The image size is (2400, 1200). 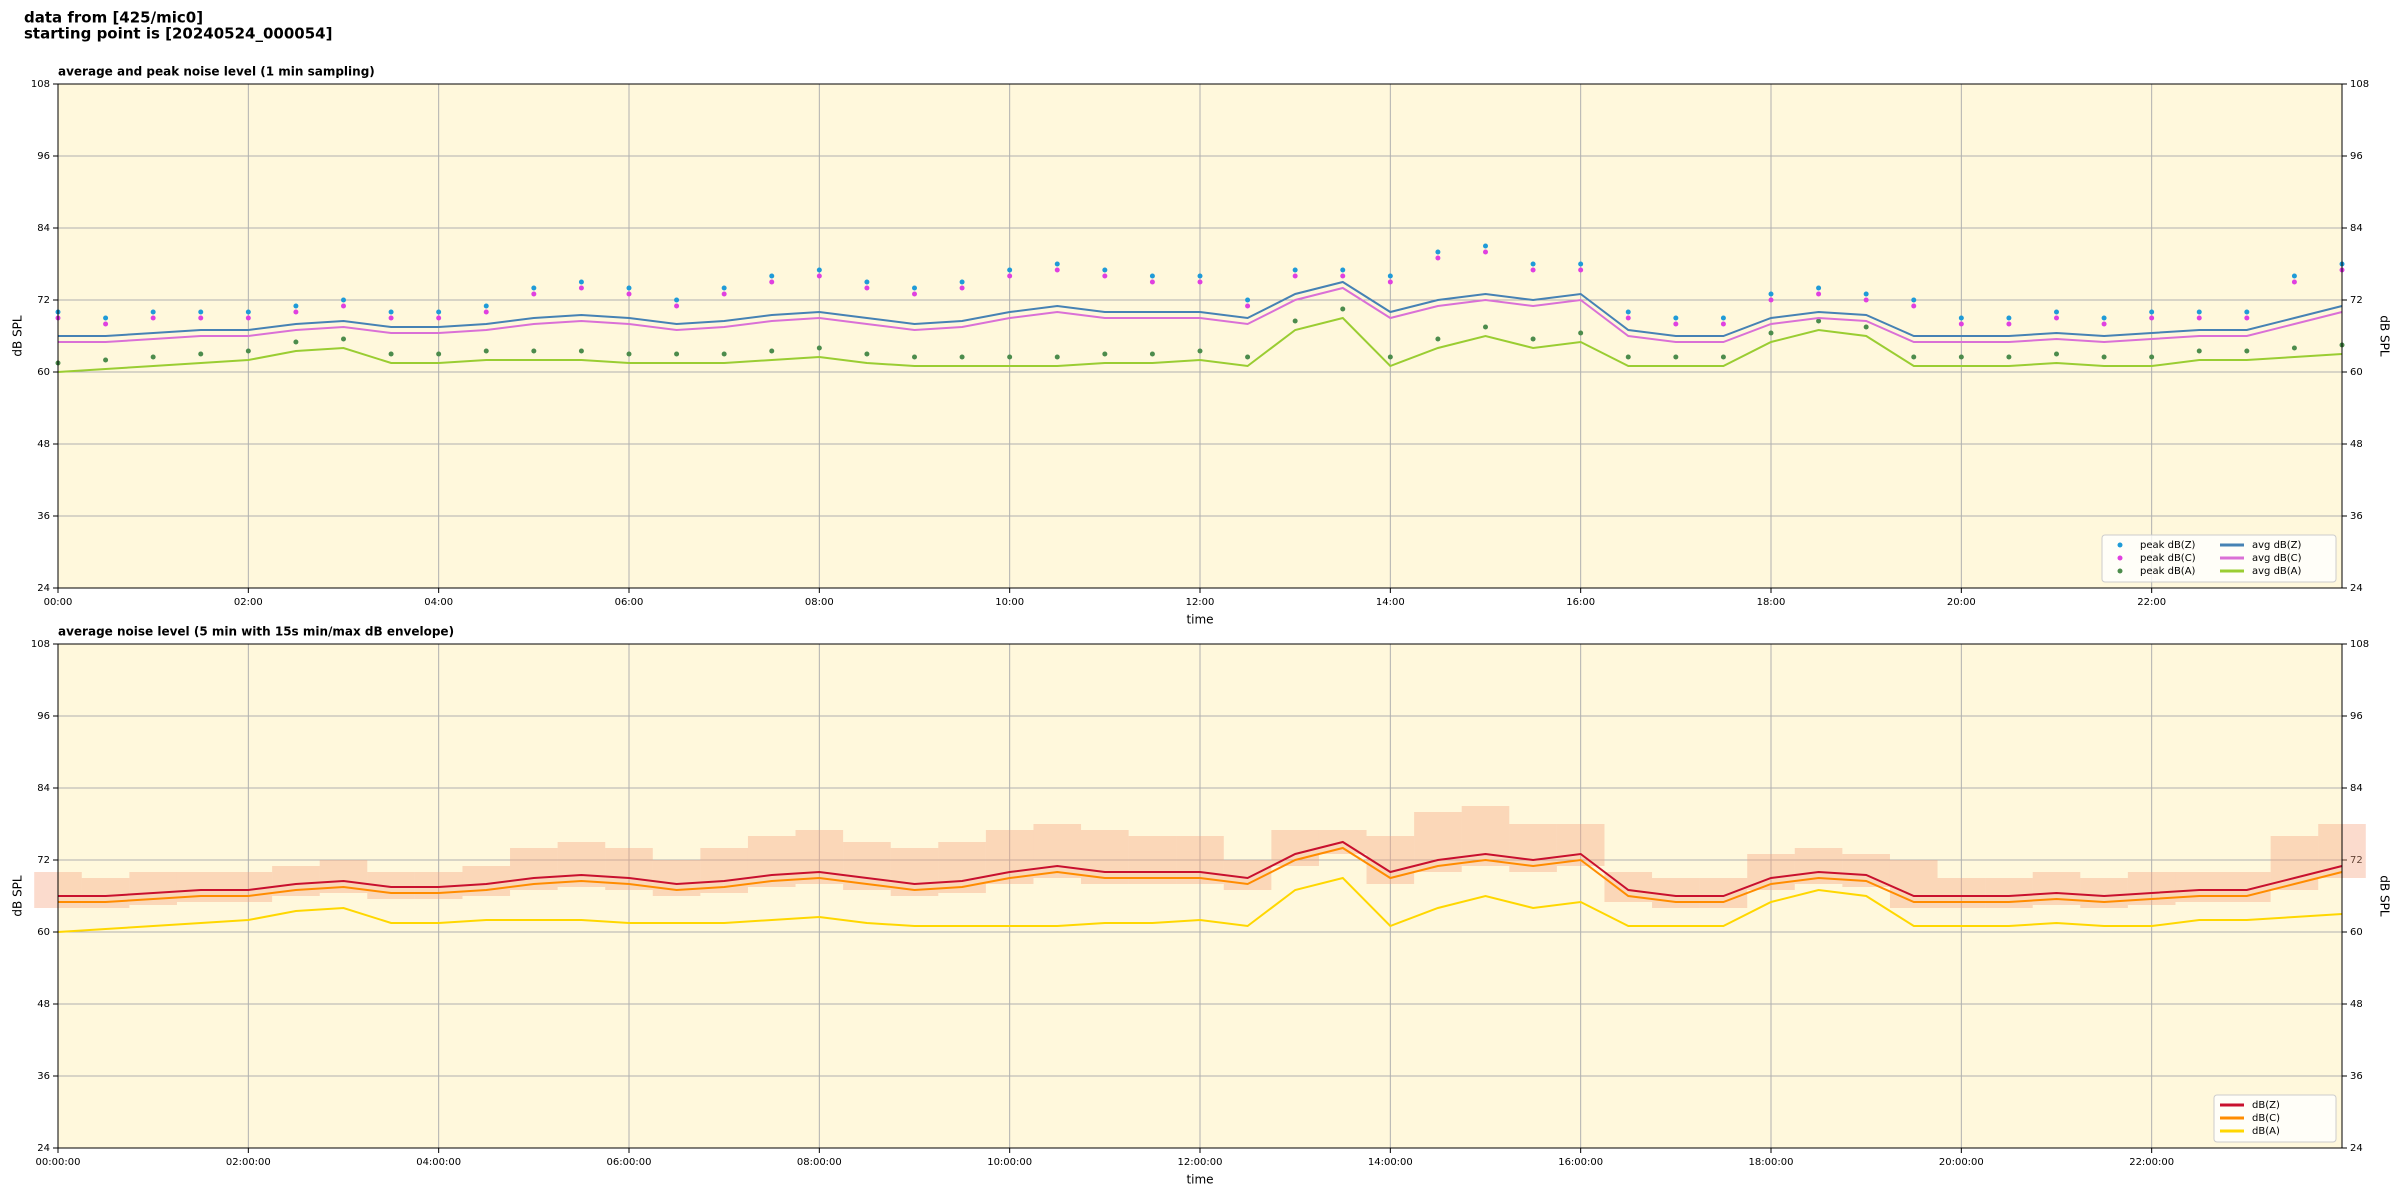 I want to click on y-axis-label-right: dB SPL, so click(x=2385, y=336).